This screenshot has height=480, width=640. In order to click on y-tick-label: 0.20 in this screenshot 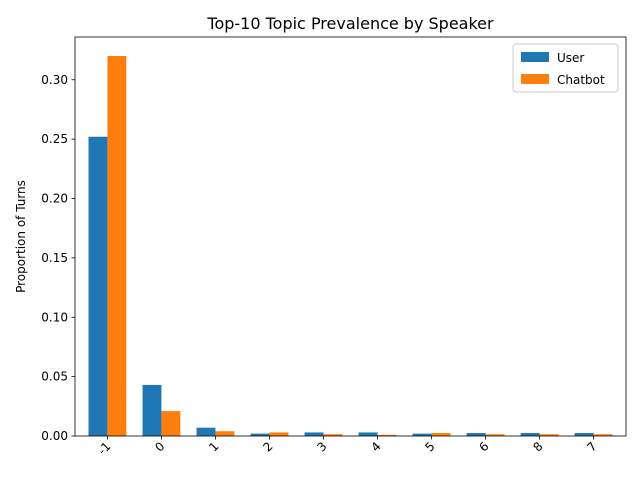, I will do `click(54, 199)`.